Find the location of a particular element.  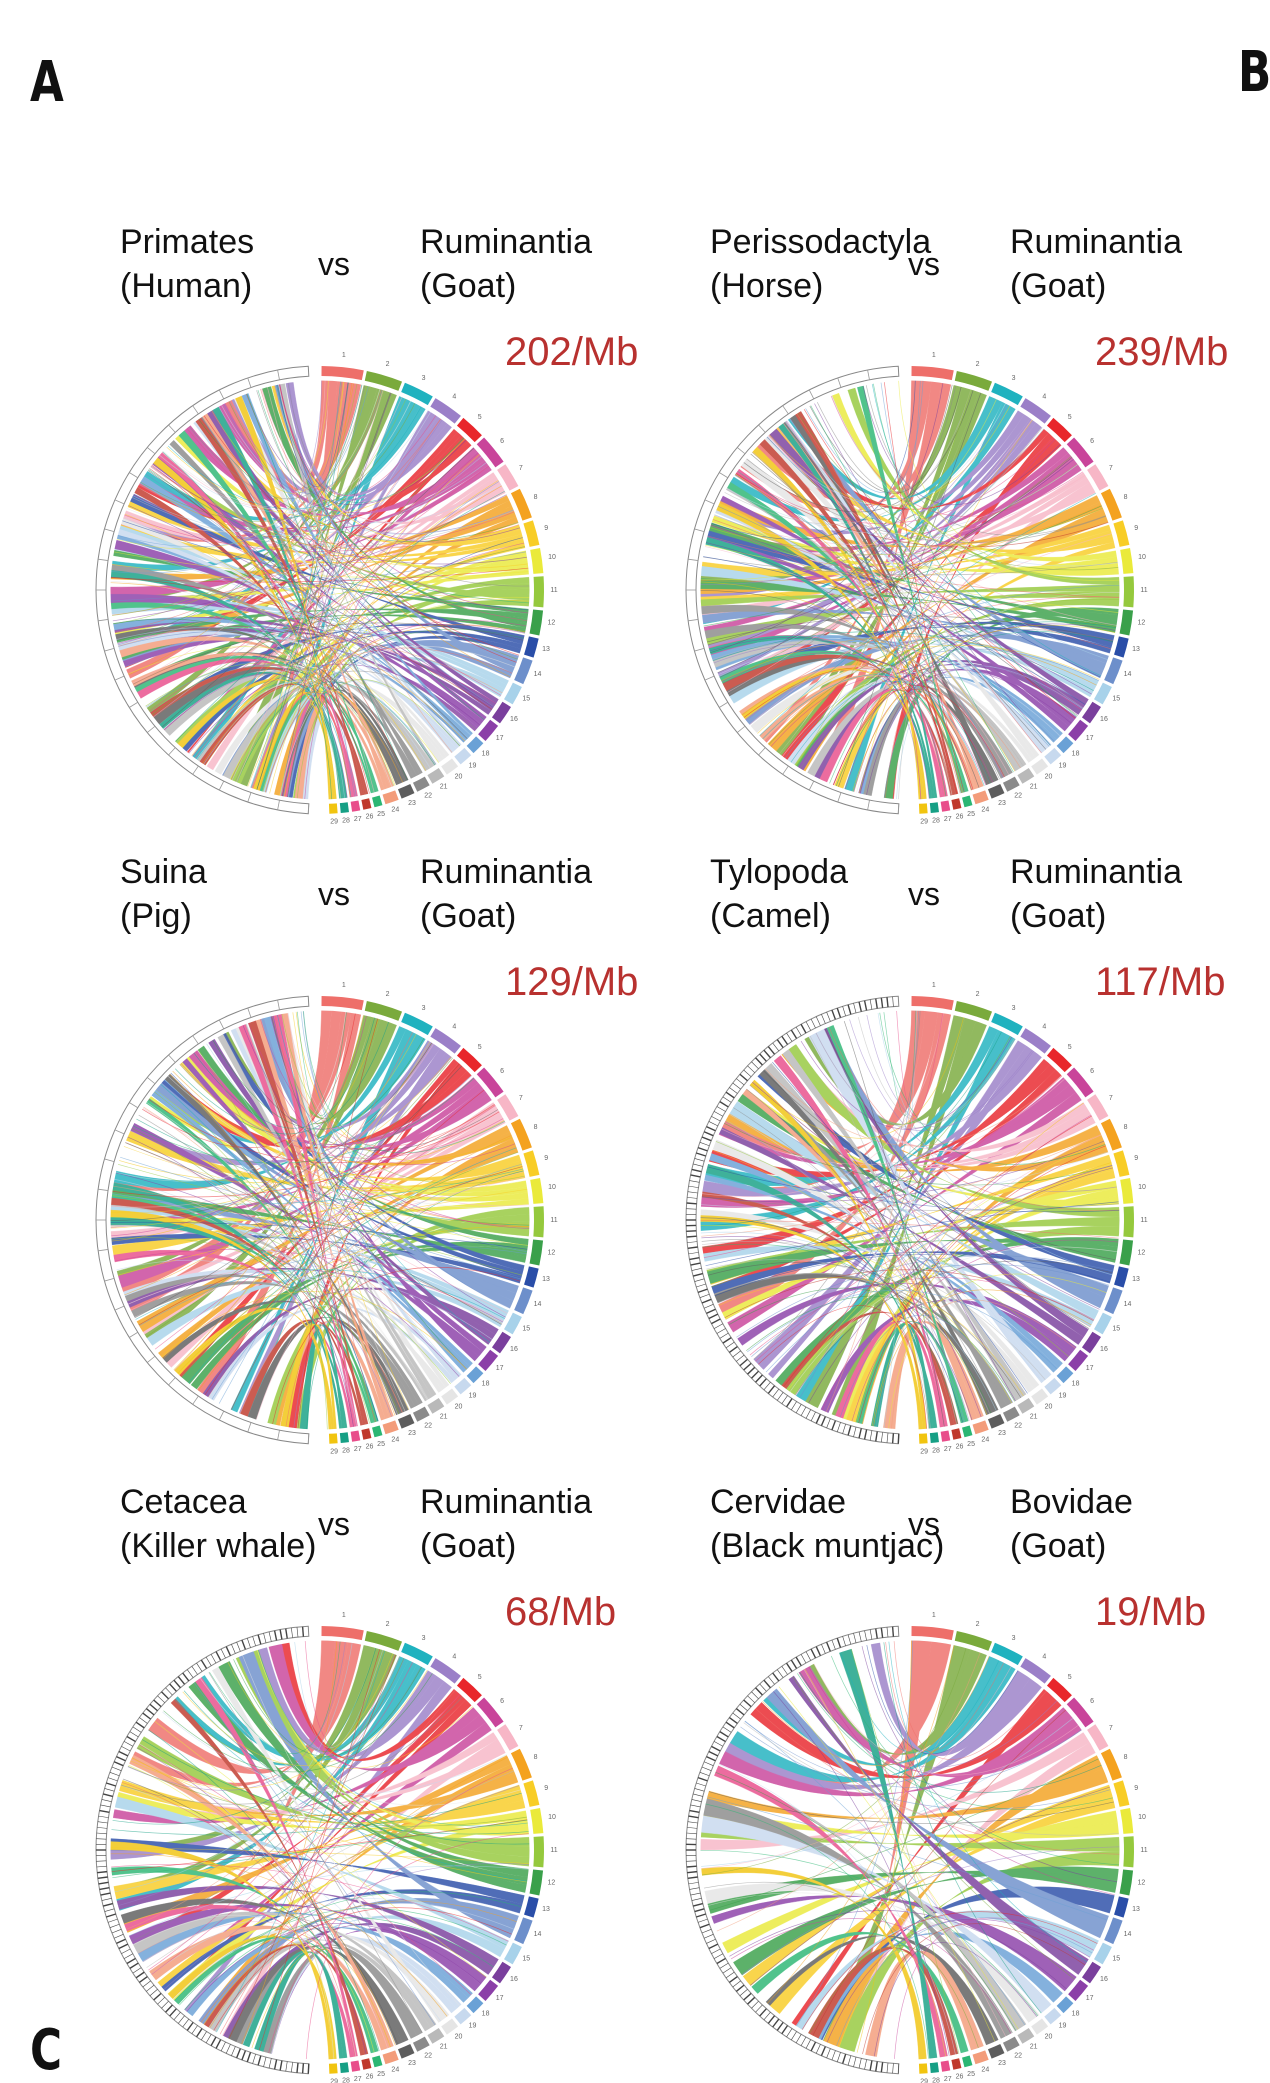

goat-chromosome-tick: 21 is located at coordinates (444, 2047).